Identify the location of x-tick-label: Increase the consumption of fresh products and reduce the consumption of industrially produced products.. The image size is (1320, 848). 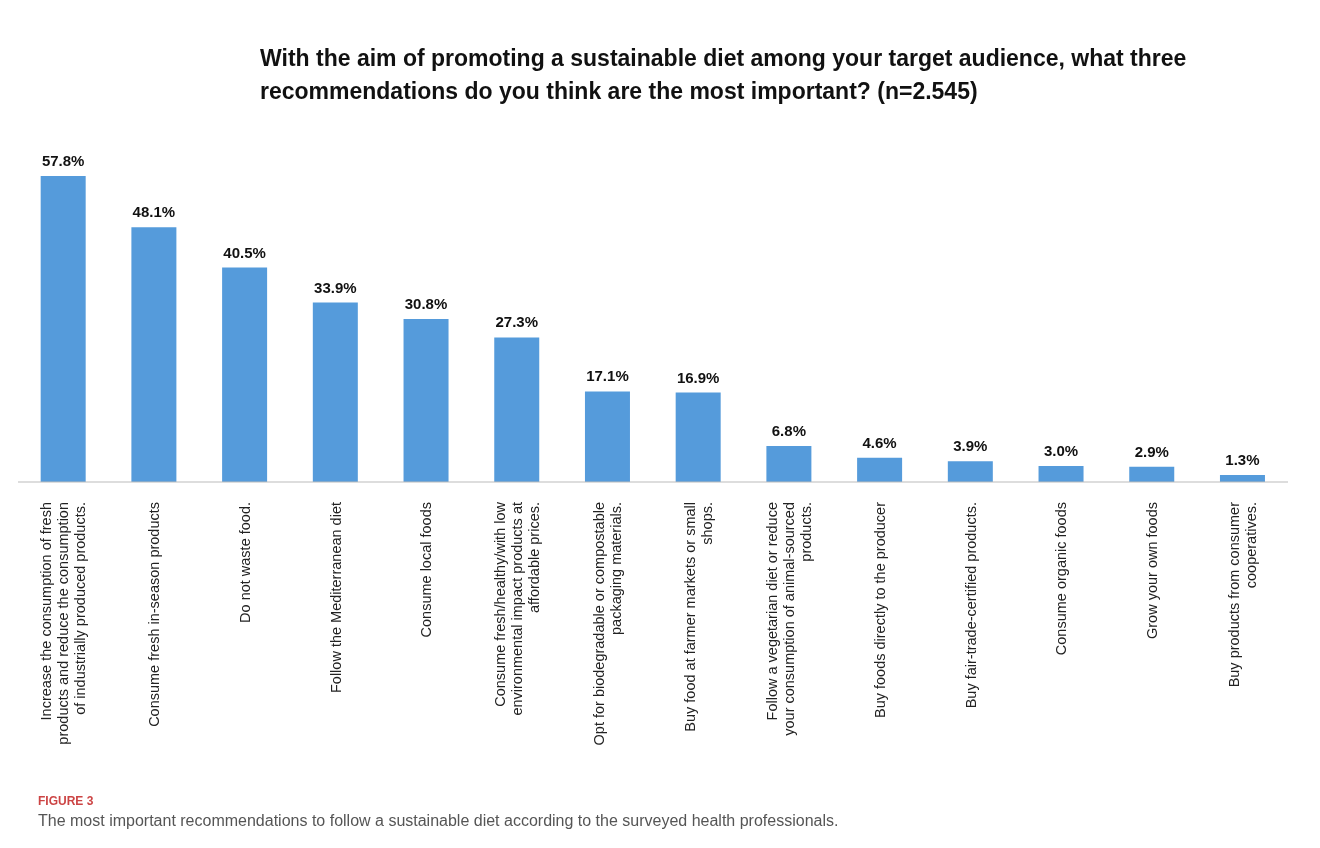
(63, 623).